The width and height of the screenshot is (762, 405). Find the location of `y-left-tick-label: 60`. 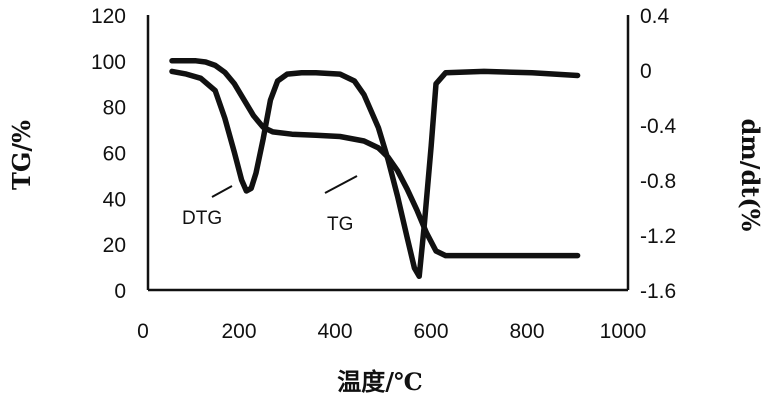

y-left-tick-label: 60 is located at coordinates (114, 154).